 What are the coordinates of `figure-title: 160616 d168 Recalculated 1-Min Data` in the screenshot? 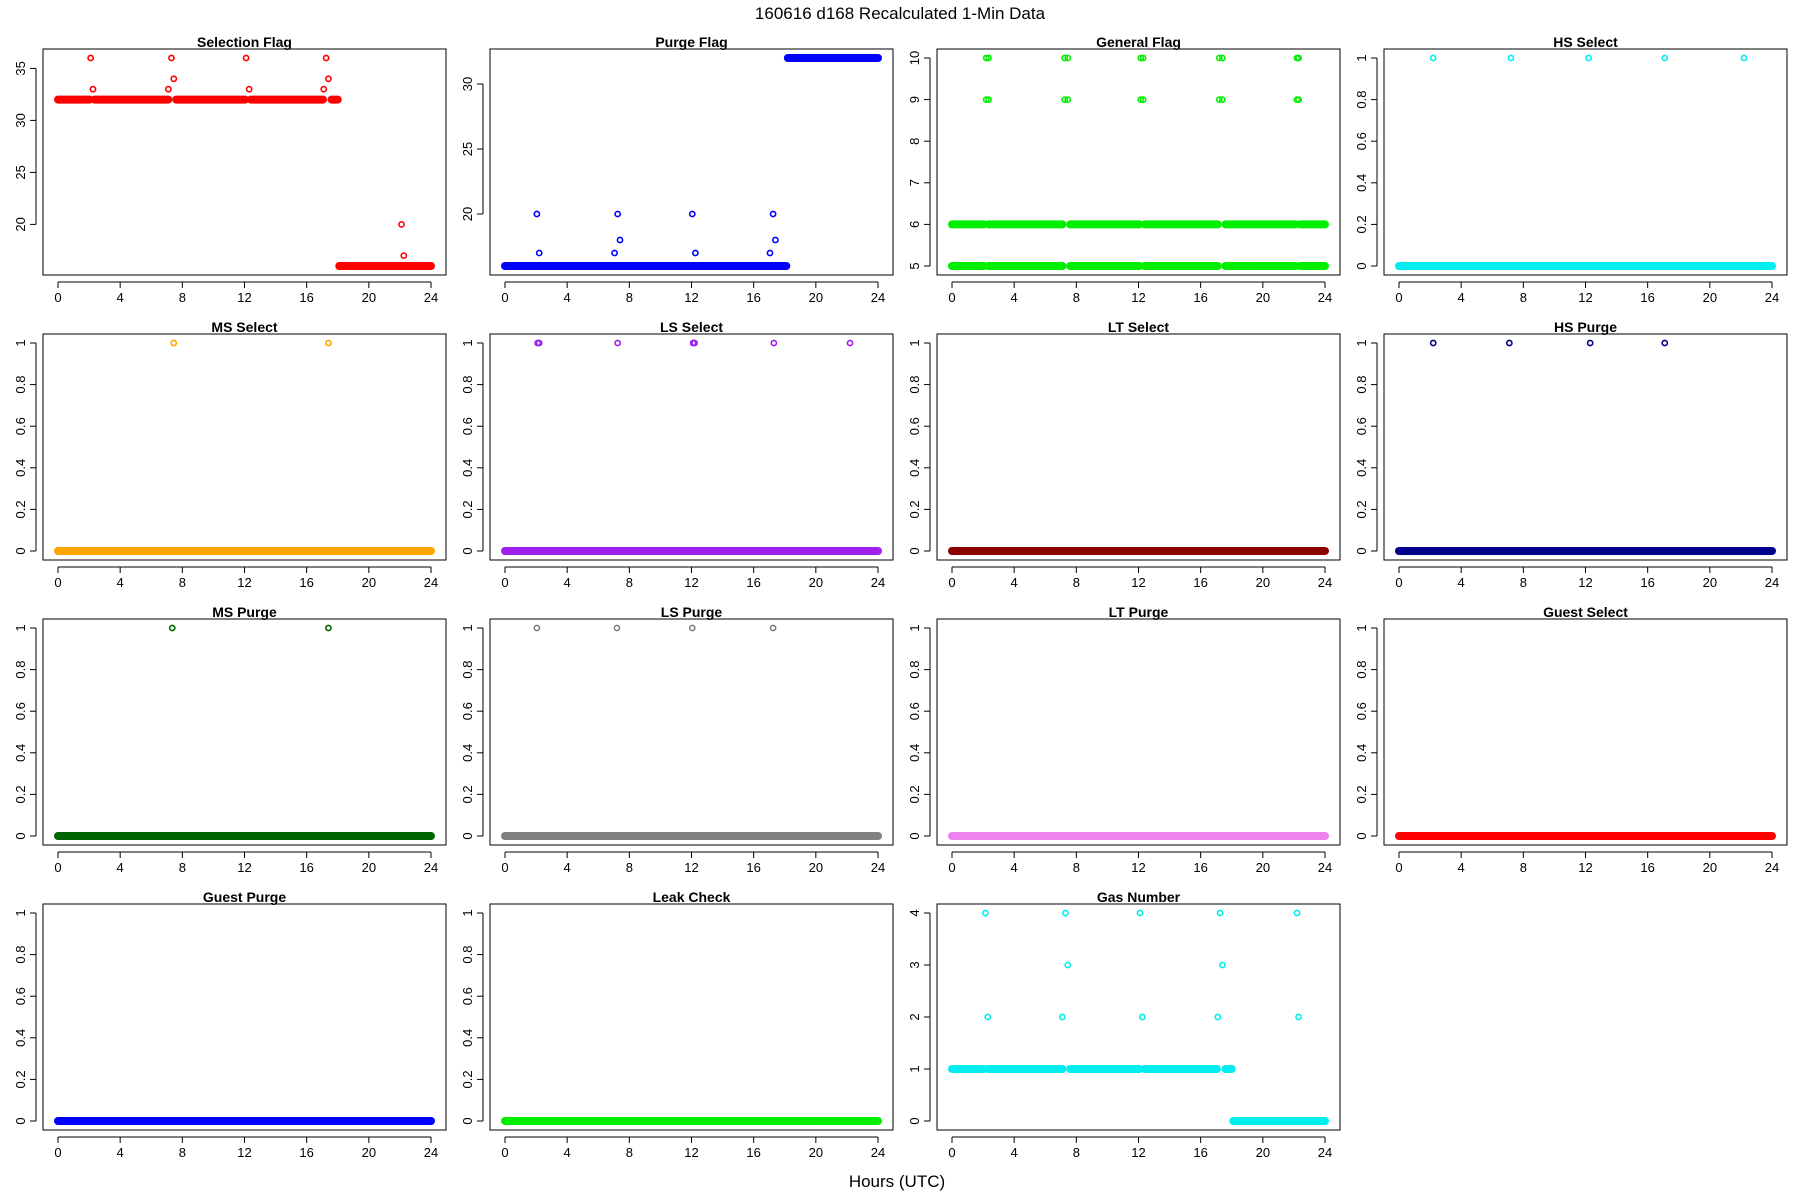 It's located at (900, 13).